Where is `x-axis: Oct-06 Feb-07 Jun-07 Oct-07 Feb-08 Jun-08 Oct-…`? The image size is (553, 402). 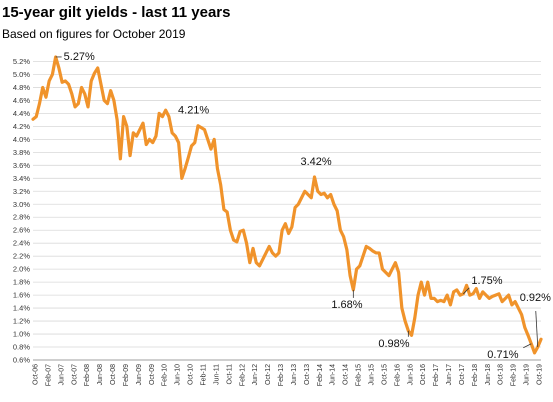
x-axis: Oct-06 Feb-07 Jun-07 Oct-07 Feb-08 Jun-08 Oct-… is located at coordinates (288, 375).